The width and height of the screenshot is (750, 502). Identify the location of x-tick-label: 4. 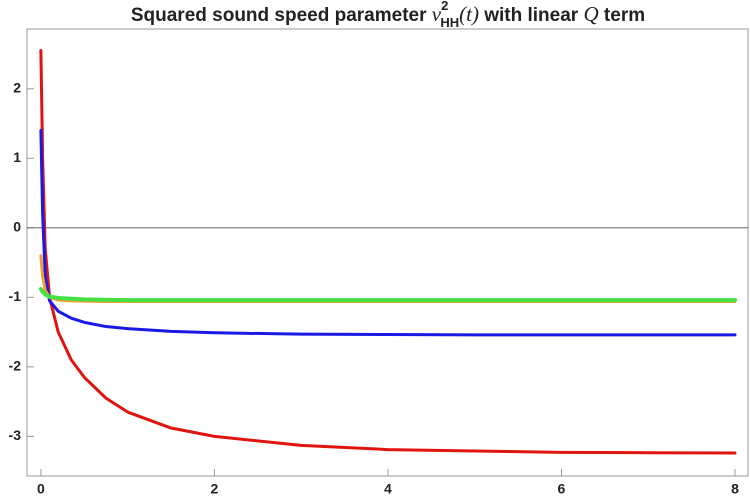
(388, 489).